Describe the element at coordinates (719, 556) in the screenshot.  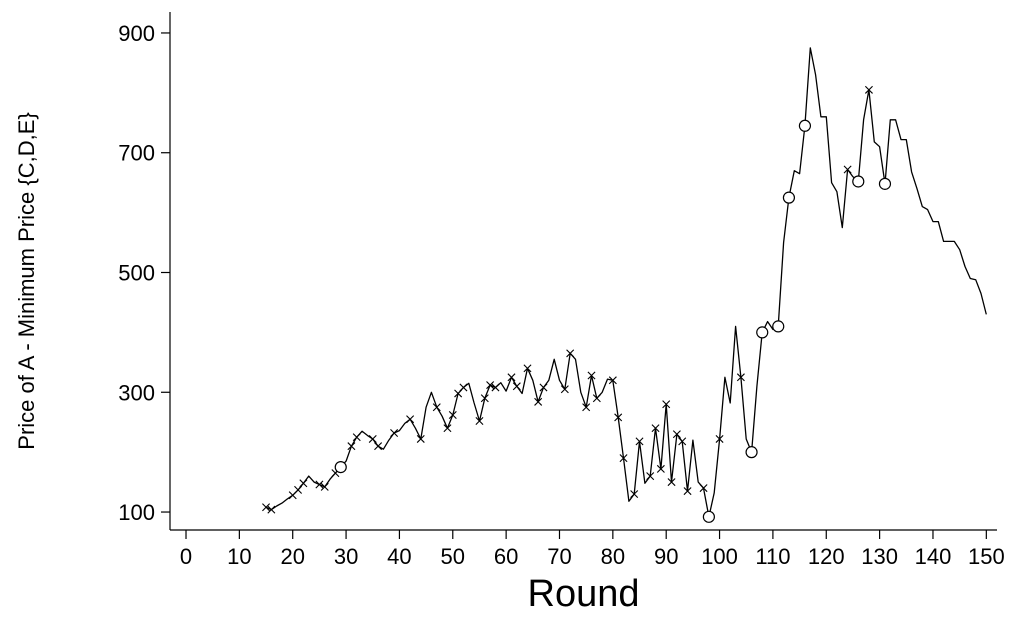
I see `x-tick-label-100: 100` at that location.